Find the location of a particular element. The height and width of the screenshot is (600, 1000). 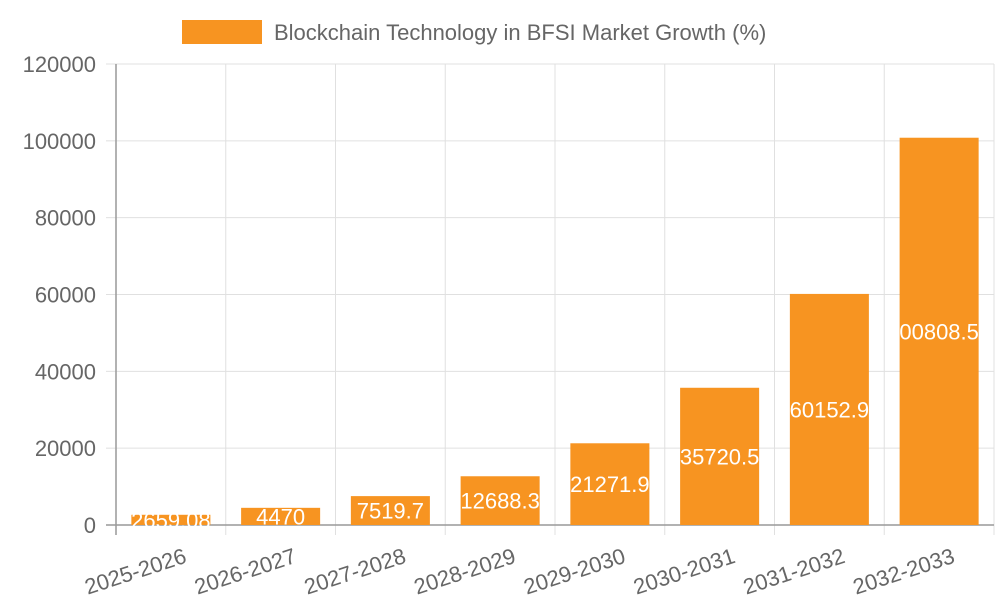

y-tick-label: 120000 is located at coordinates (59, 64).